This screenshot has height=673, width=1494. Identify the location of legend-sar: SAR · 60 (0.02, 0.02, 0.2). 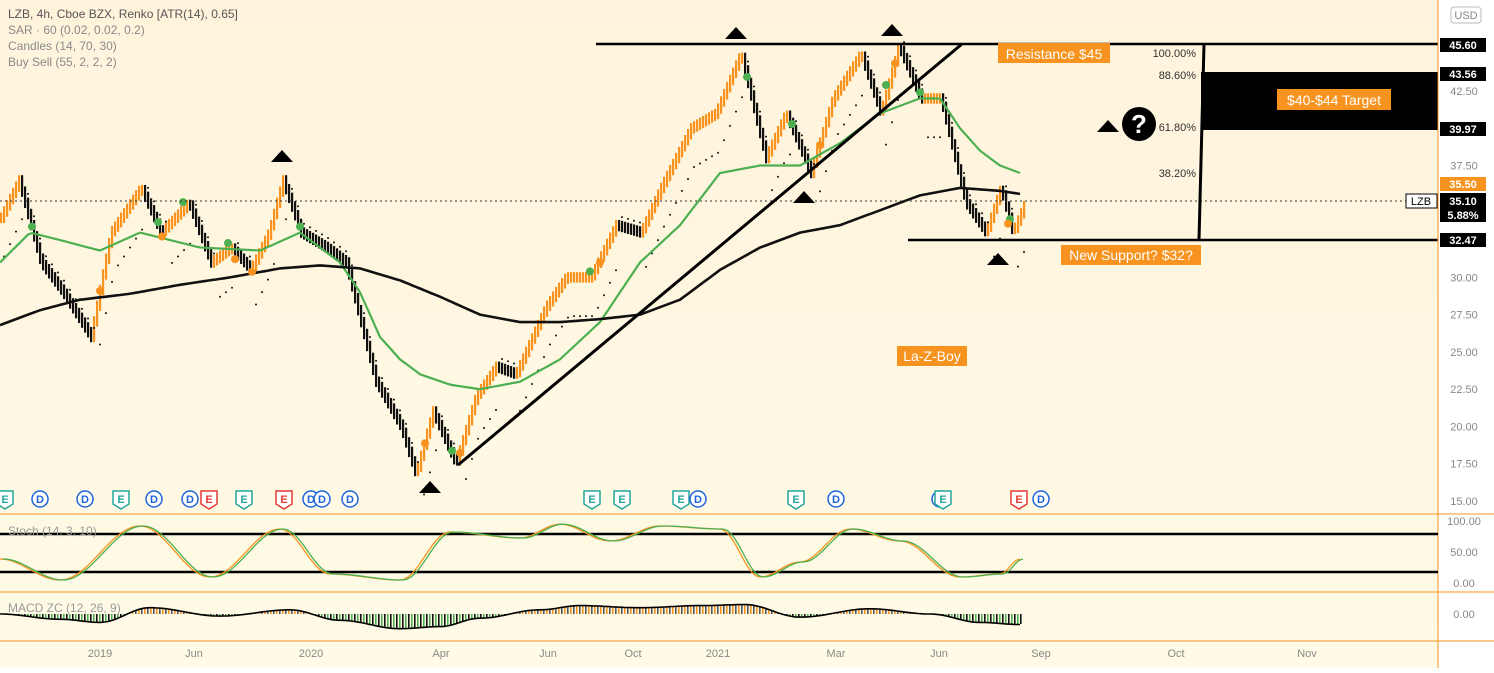
(76, 30).